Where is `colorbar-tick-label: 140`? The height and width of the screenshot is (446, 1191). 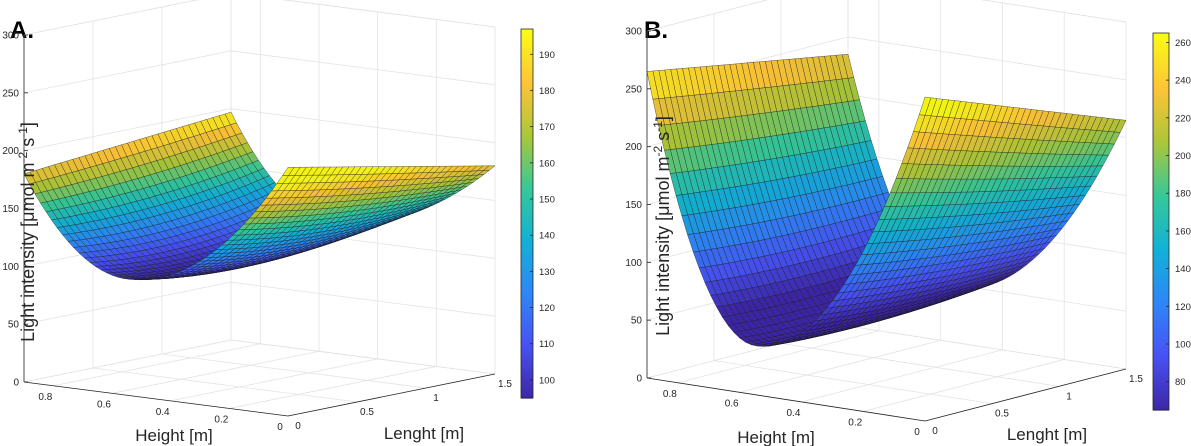 colorbar-tick-label: 140 is located at coordinates (1183, 269).